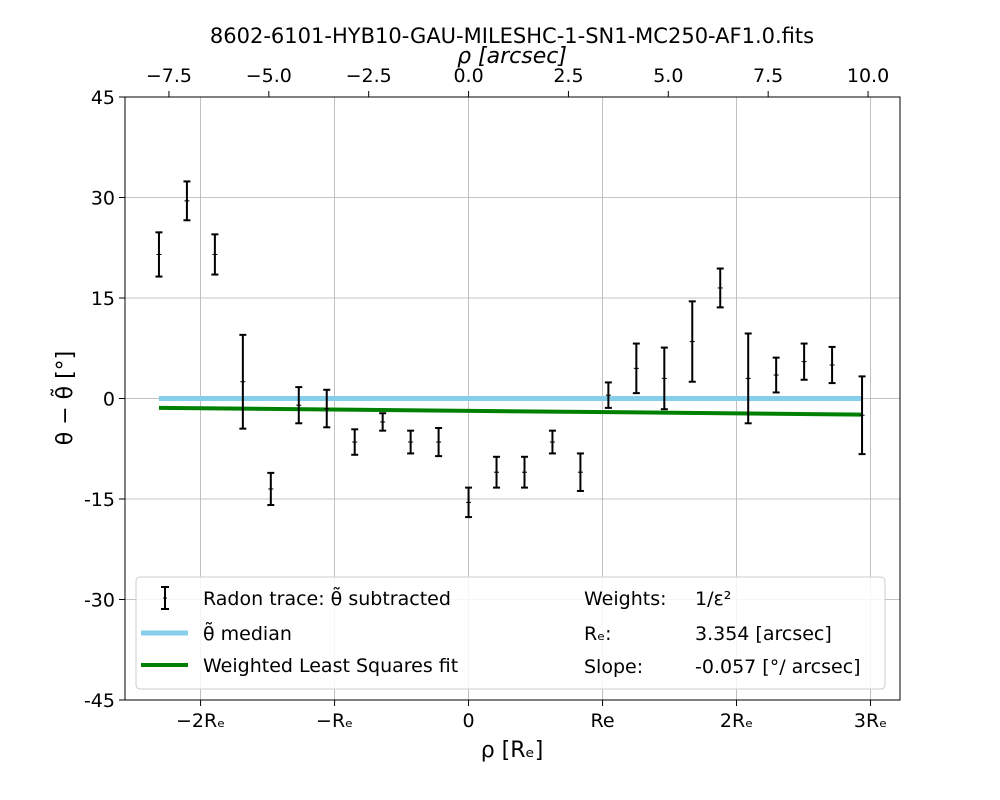  What do you see at coordinates (713, 599) in the screenshot?
I see `weights-value: 1/ε²` at bounding box center [713, 599].